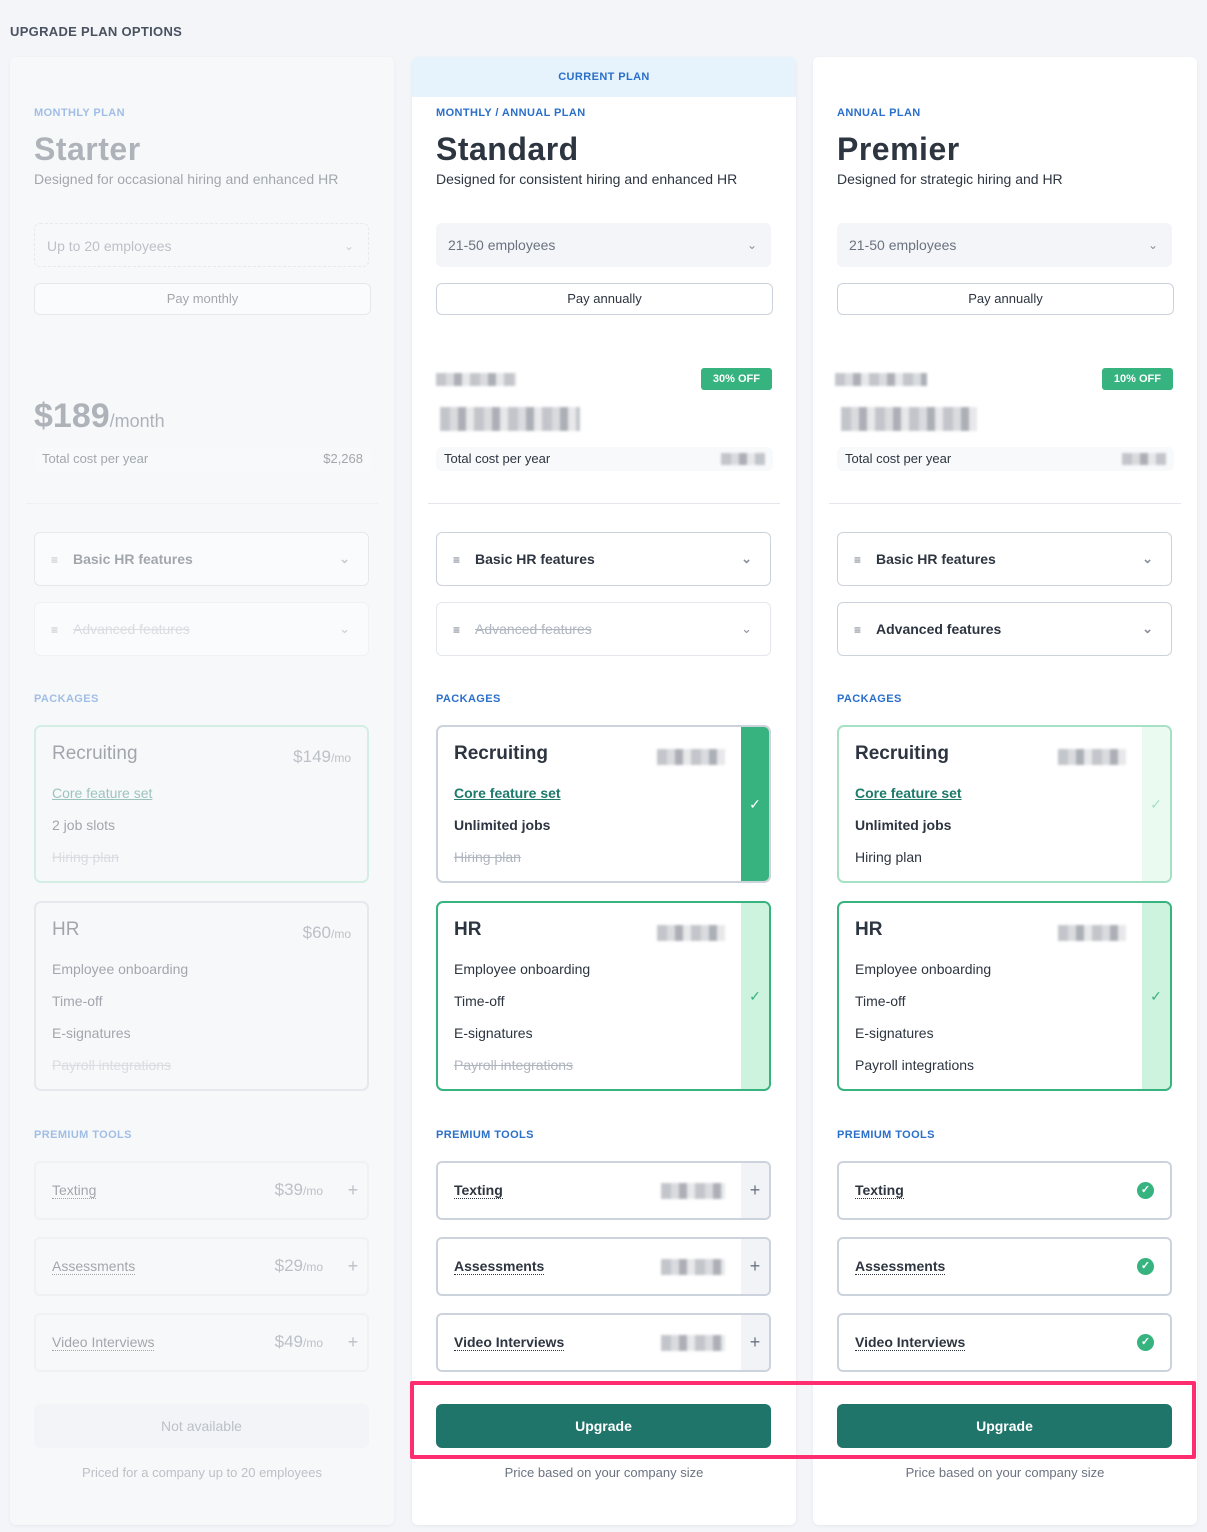 Image resolution: width=1207 pixels, height=1532 pixels. What do you see at coordinates (131, 629) in the screenshot?
I see `feature-label: Advanced features` at bounding box center [131, 629].